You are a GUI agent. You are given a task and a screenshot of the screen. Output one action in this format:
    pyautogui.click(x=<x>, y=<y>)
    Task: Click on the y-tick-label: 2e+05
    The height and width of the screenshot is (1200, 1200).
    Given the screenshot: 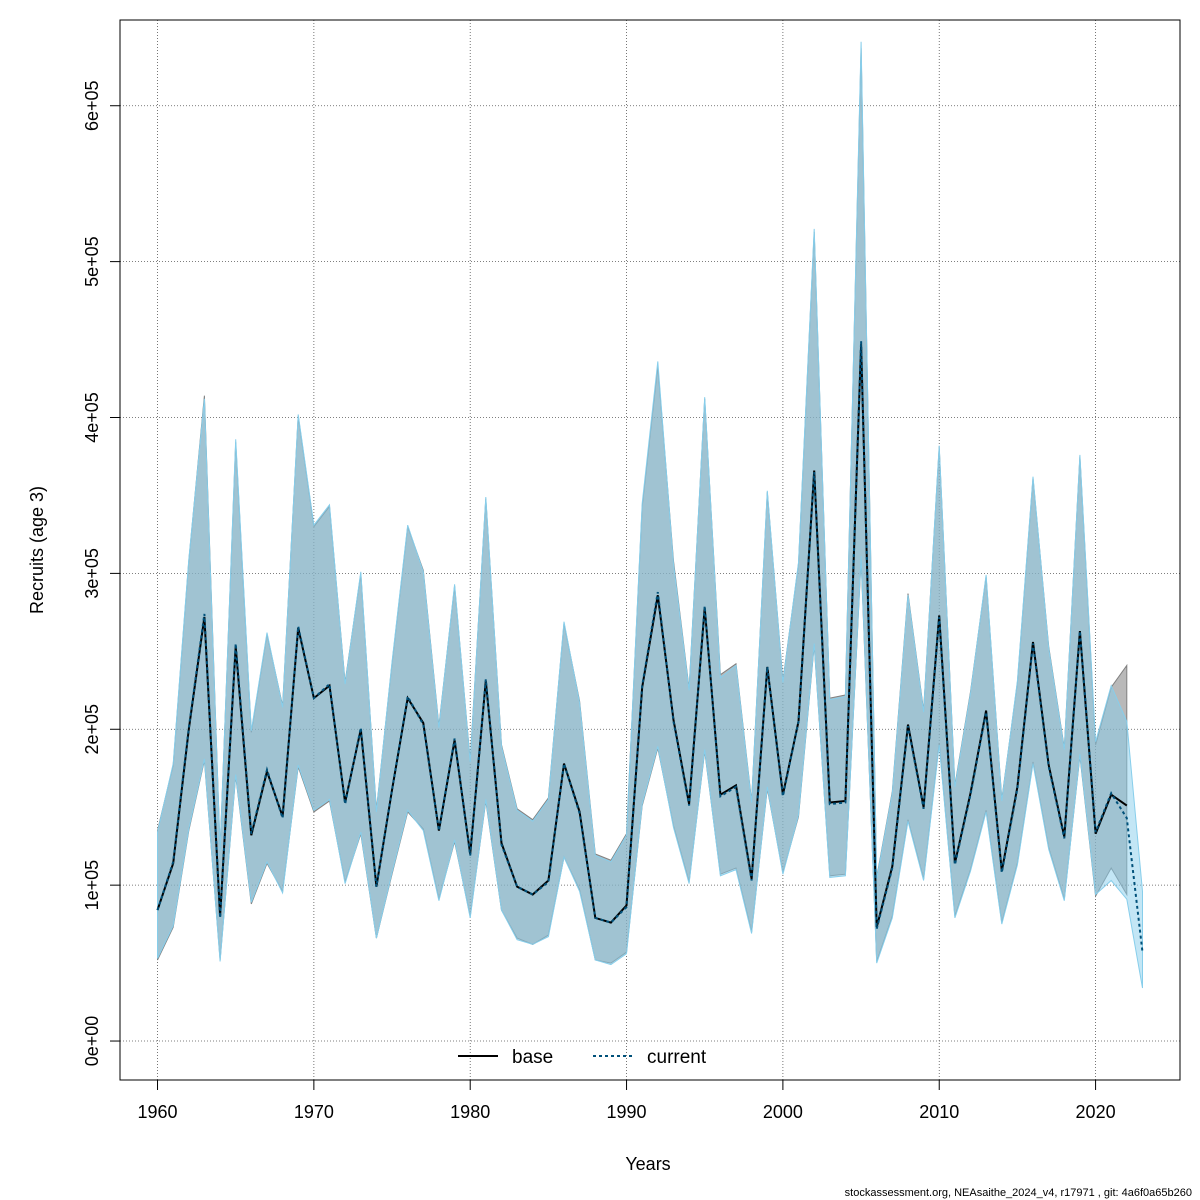 What is the action you would take?
    pyautogui.click(x=92, y=729)
    